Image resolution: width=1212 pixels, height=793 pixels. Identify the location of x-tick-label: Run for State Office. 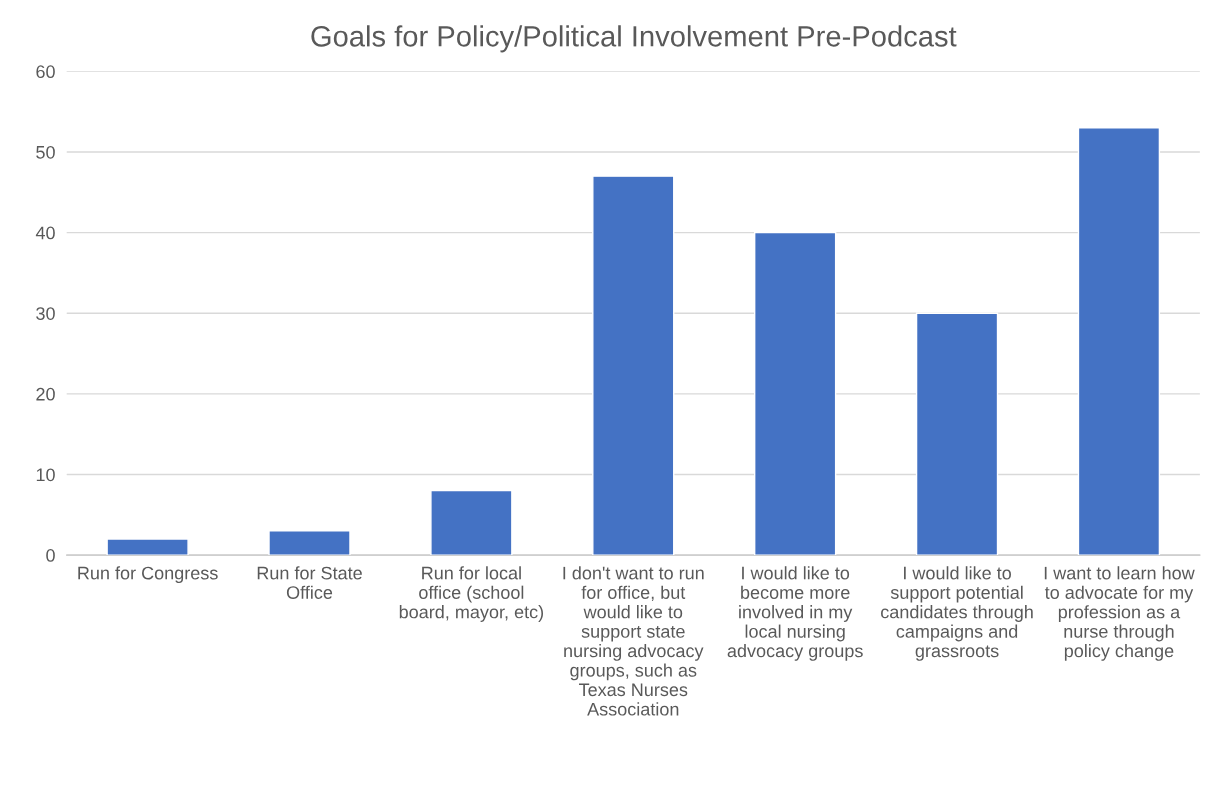
(309, 582).